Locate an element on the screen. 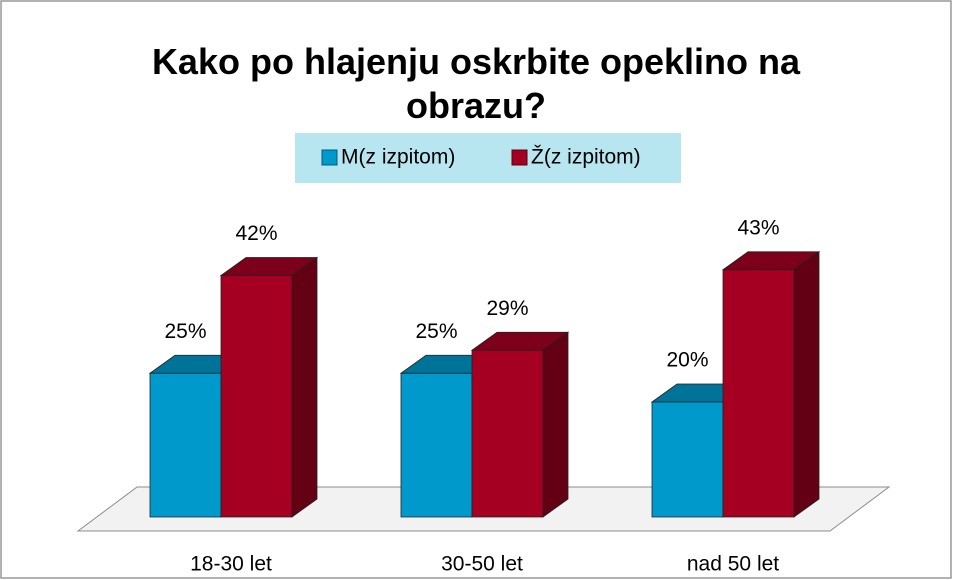 The height and width of the screenshot is (580, 953). legend-label: Ž(z izpitom) is located at coordinates (586, 157).